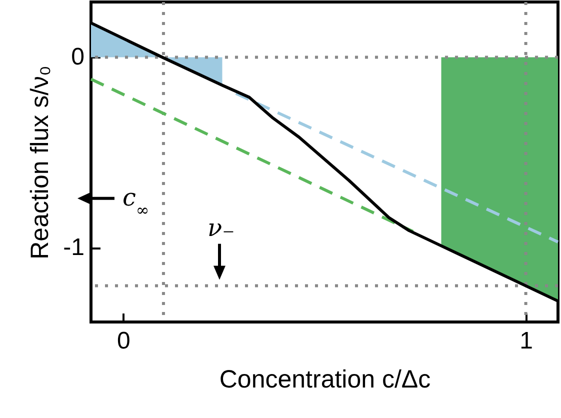 This screenshot has width=561, height=418. I want to click on x-axis-title: Concentration c/Δc, so click(325, 380).